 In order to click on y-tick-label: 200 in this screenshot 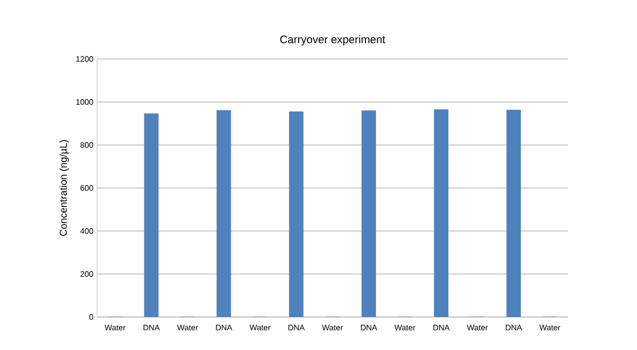, I will do `click(87, 274)`.